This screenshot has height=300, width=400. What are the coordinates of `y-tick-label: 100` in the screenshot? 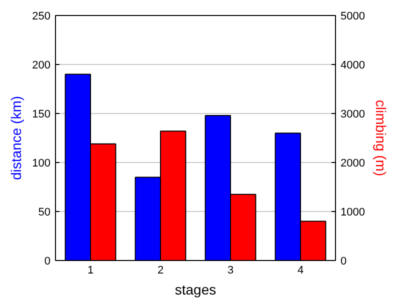 It's located at (41, 164).